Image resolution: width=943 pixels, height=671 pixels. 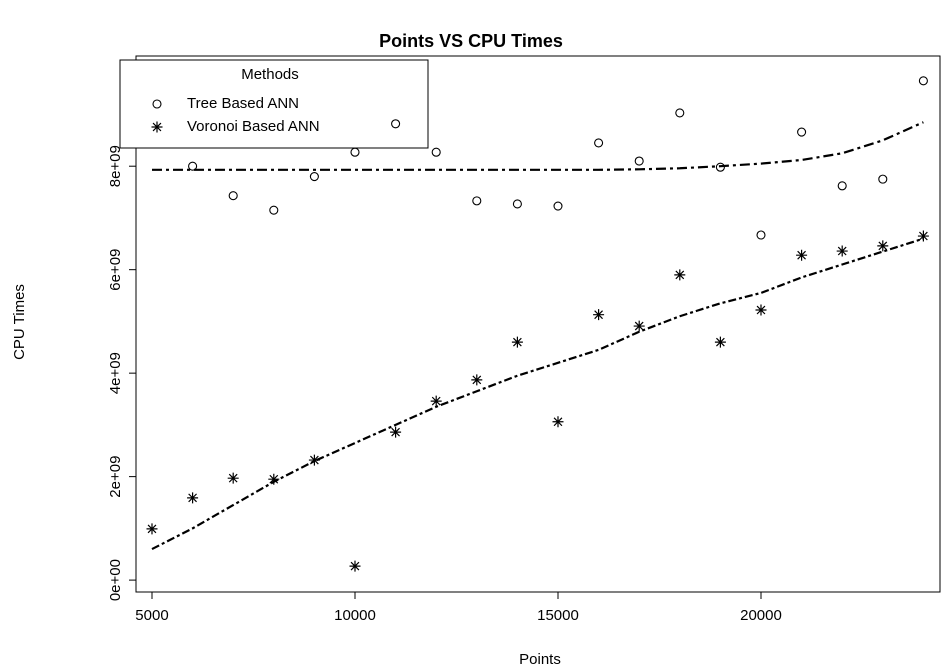 I want to click on legend-title: Methods, so click(x=270, y=74).